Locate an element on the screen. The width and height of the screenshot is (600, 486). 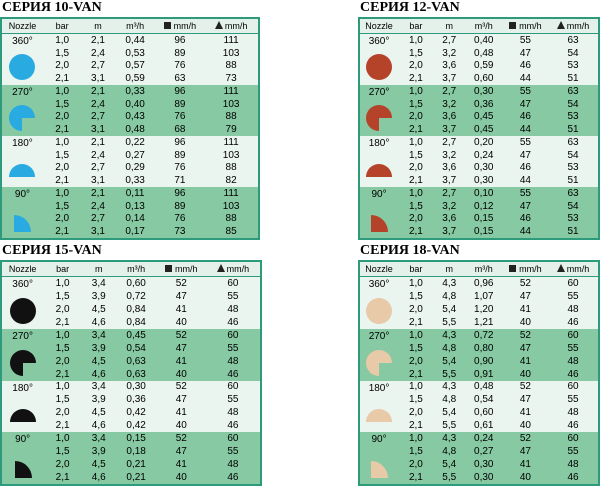
cell: 0,45 is located at coordinates (484, 117).